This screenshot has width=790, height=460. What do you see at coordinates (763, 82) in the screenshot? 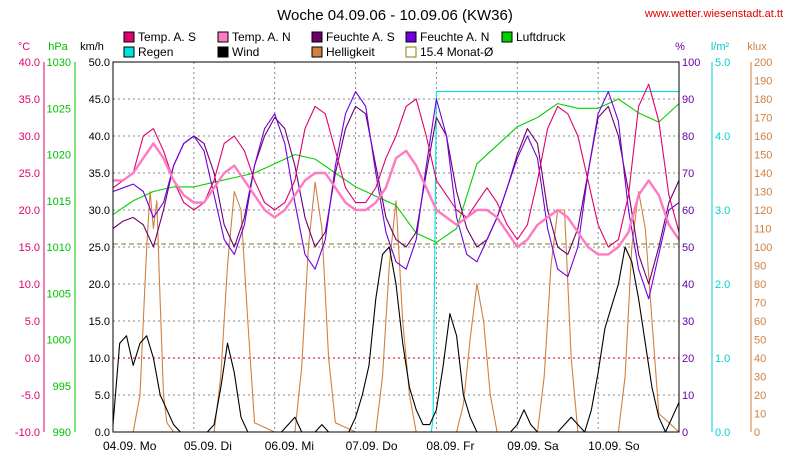
I see `lux-tick-label: 190` at bounding box center [763, 82].